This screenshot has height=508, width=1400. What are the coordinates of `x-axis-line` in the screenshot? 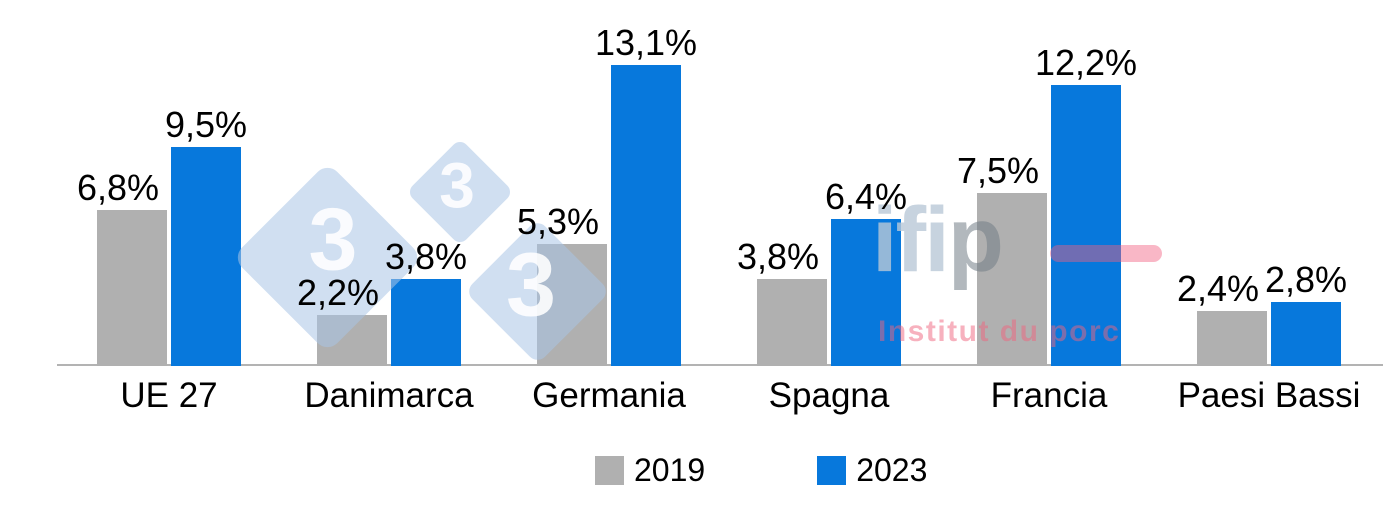 It's located at (720, 365).